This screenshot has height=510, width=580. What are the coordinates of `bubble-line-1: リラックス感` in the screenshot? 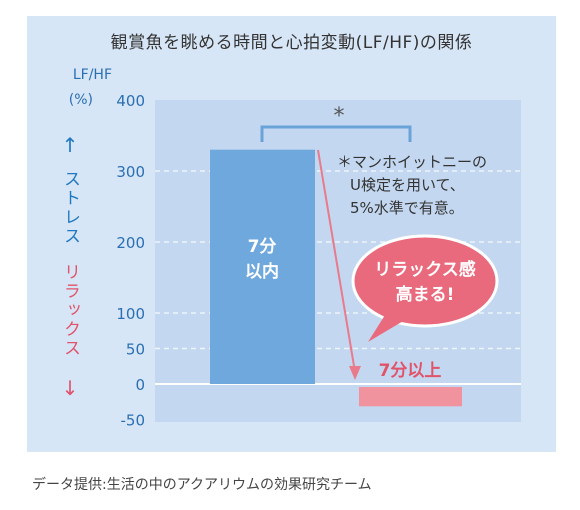 It's located at (425, 269).